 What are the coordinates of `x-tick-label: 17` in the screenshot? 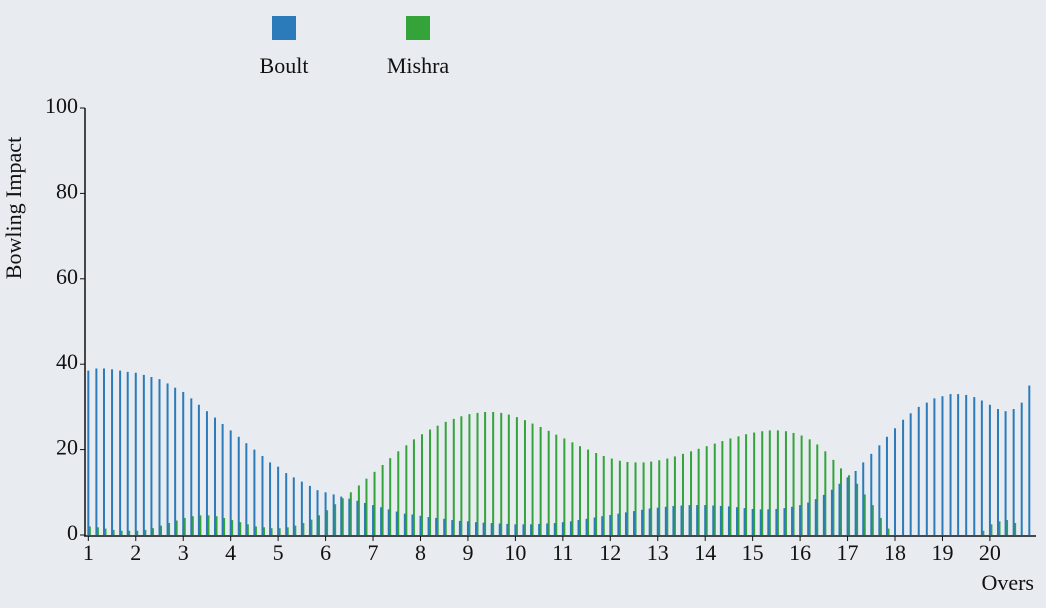 It's located at (848, 552).